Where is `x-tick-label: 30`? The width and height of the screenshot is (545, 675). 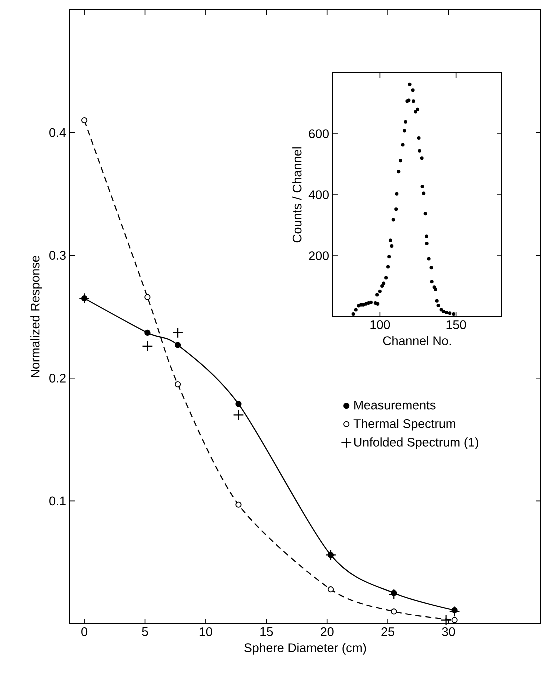 x-tick-label: 30 is located at coordinates (449, 632).